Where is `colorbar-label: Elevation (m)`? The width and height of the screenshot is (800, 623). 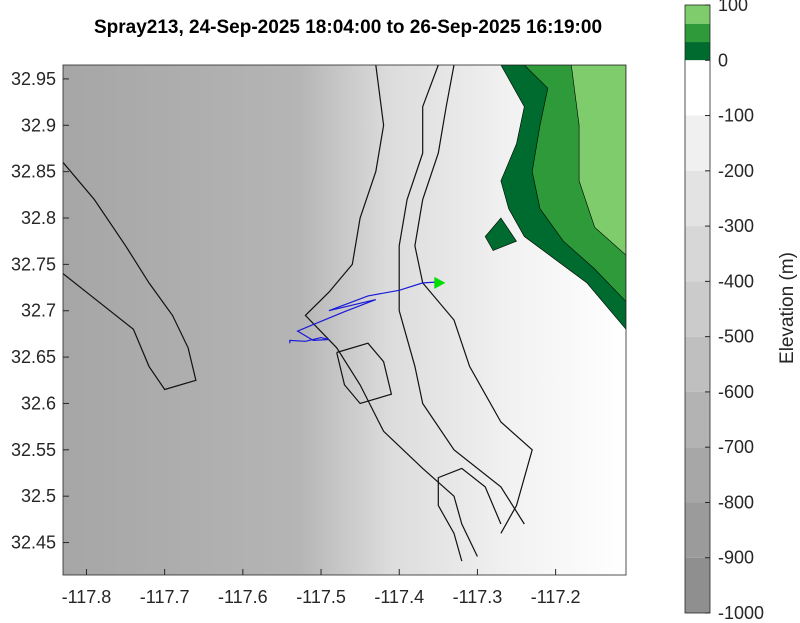
colorbar-label: Elevation (m) is located at coordinates (787, 308).